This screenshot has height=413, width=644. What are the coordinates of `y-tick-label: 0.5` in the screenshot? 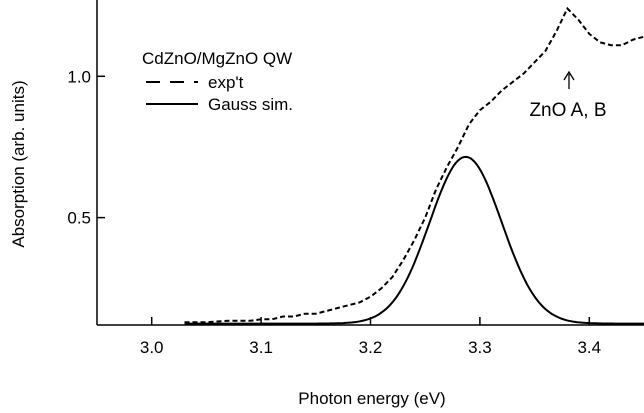 It's located at (79, 218).